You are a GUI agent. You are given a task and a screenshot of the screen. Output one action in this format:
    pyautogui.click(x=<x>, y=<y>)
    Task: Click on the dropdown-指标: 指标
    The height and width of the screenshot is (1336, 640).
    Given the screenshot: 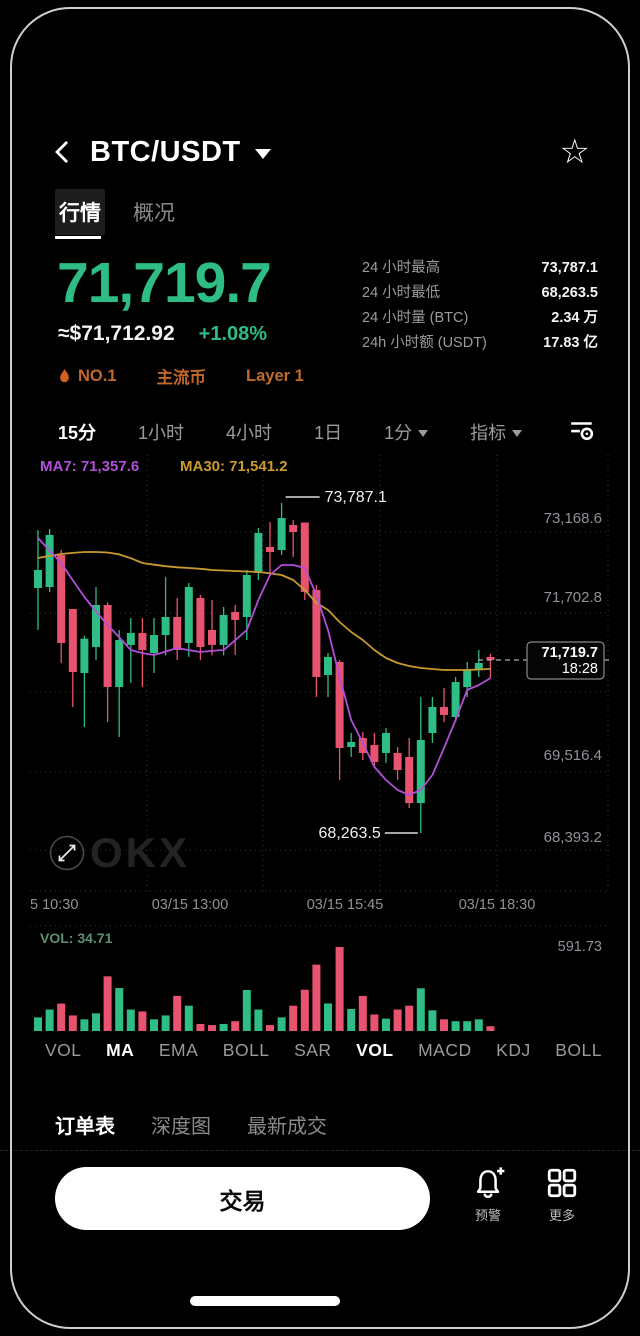 What is the action you would take?
    pyautogui.click(x=496, y=432)
    